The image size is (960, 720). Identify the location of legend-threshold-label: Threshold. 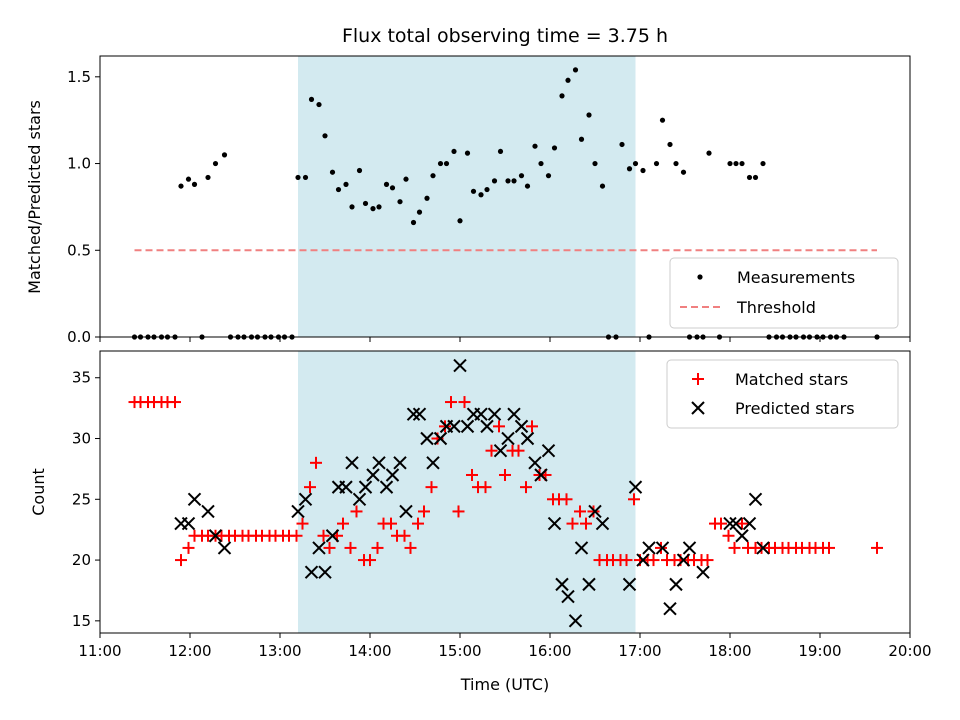
(776, 307).